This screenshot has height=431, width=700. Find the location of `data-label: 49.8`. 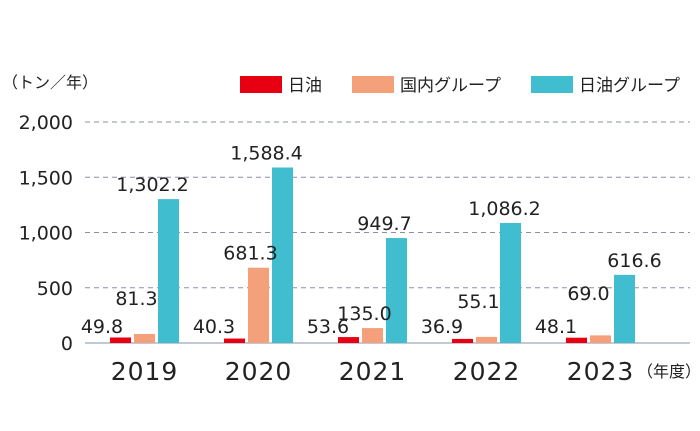

data-label: 49.8 is located at coordinates (102, 327).